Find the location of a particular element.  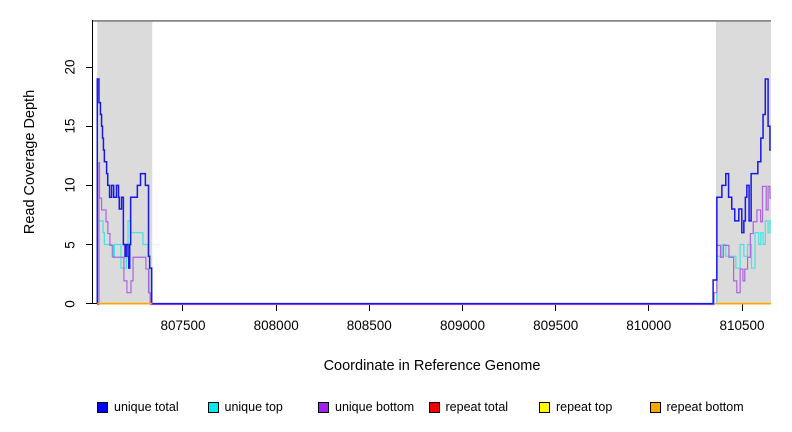

x-tick-label: 808500 is located at coordinates (369, 325).